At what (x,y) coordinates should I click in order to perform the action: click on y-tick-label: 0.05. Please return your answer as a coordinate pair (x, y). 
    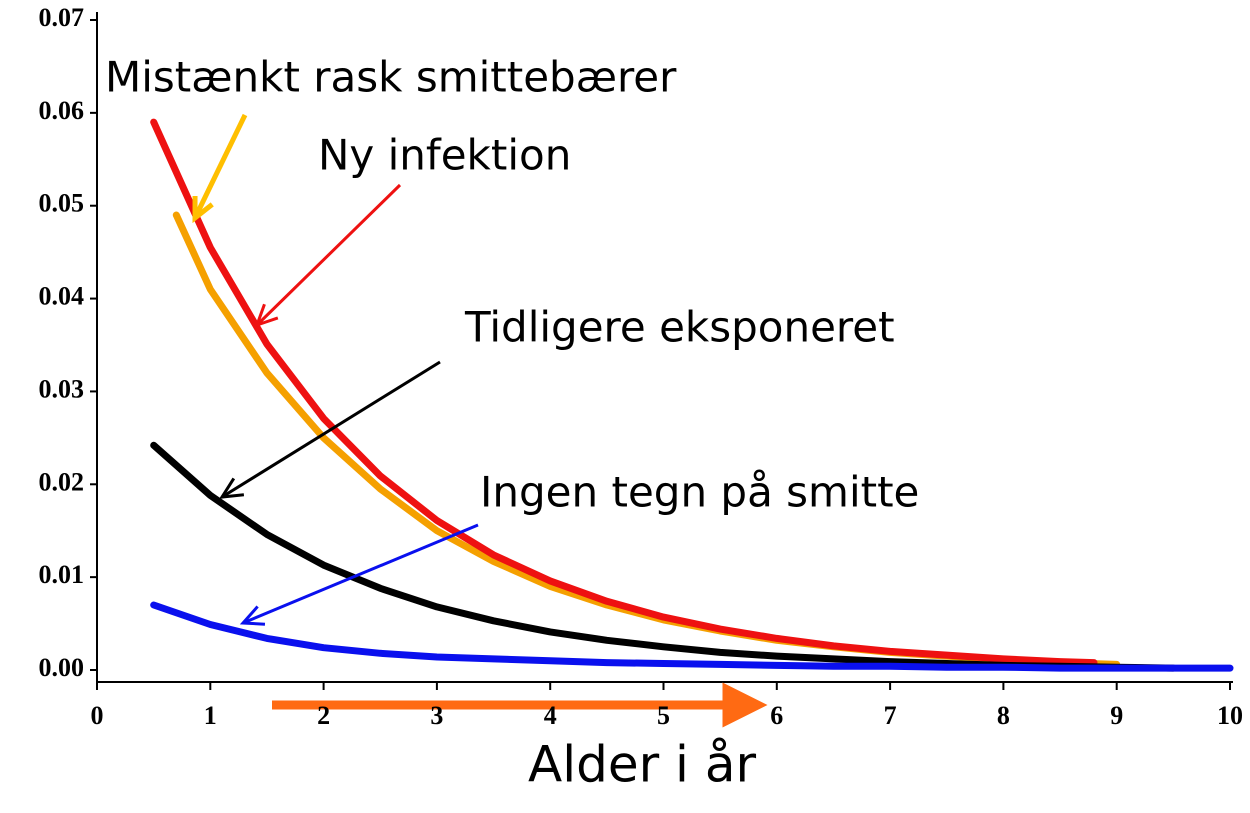
    Looking at the image, I should click on (62, 203).